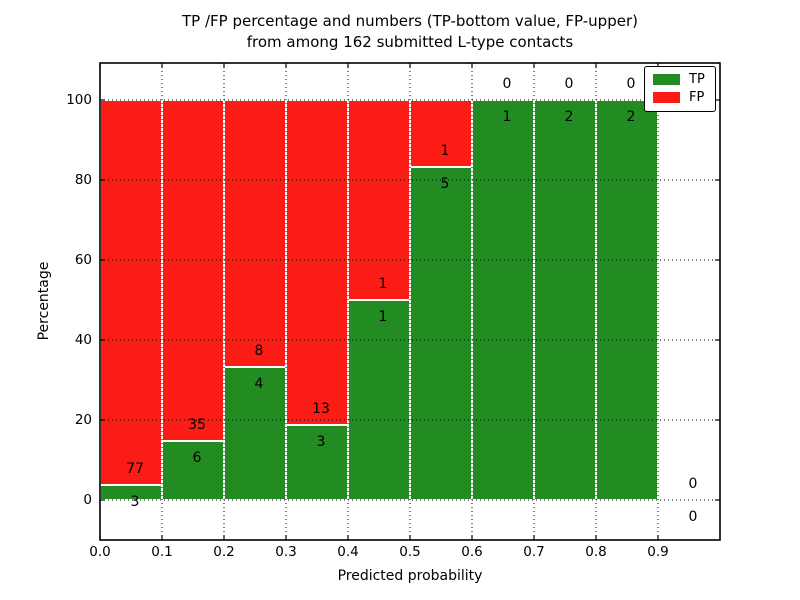  I want to click on legend-item-fp: FP, so click(679, 97).